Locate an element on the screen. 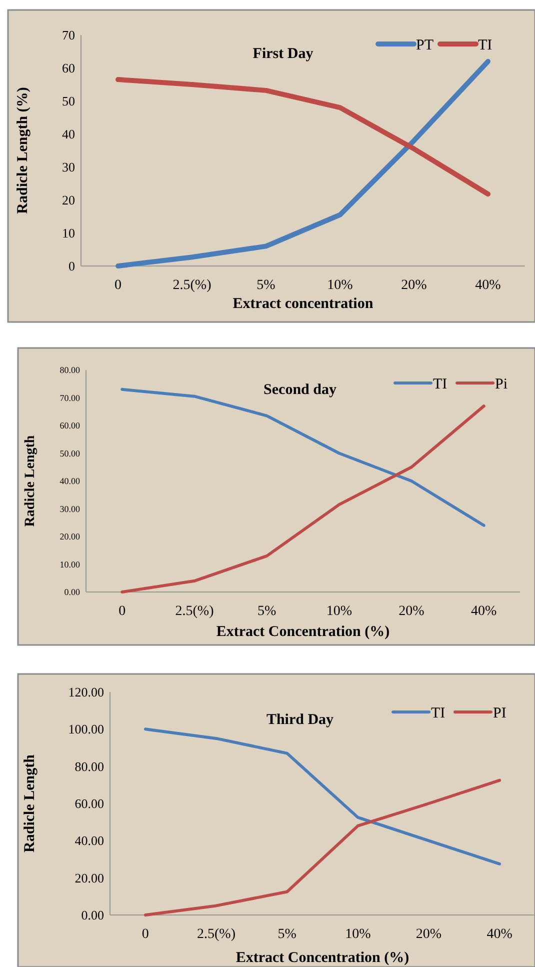 This screenshot has width=535, height=967. y-tick-label: 10 is located at coordinates (68, 233).